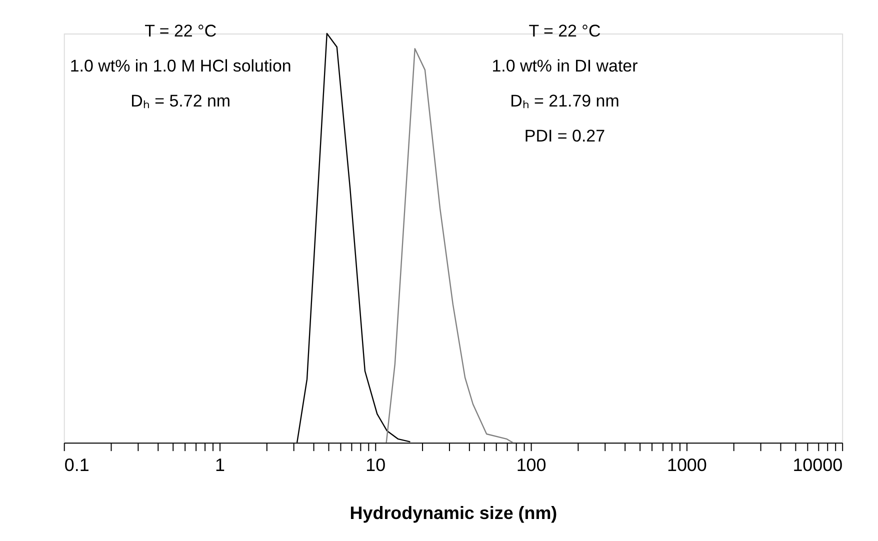 This screenshot has width=878, height=541. I want to click on x-tick-label: 100, so click(531, 465).